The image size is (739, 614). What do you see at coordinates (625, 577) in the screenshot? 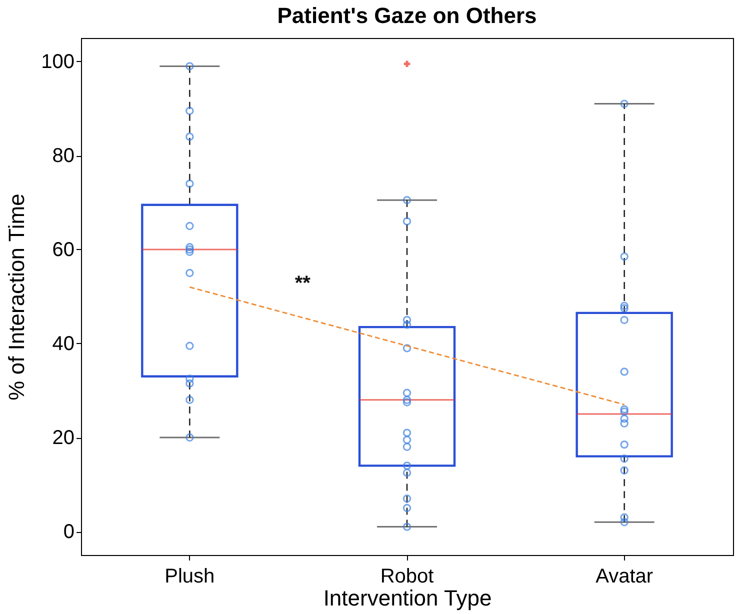
I see `x-tick-label: Avatar` at bounding box center [625, 577].